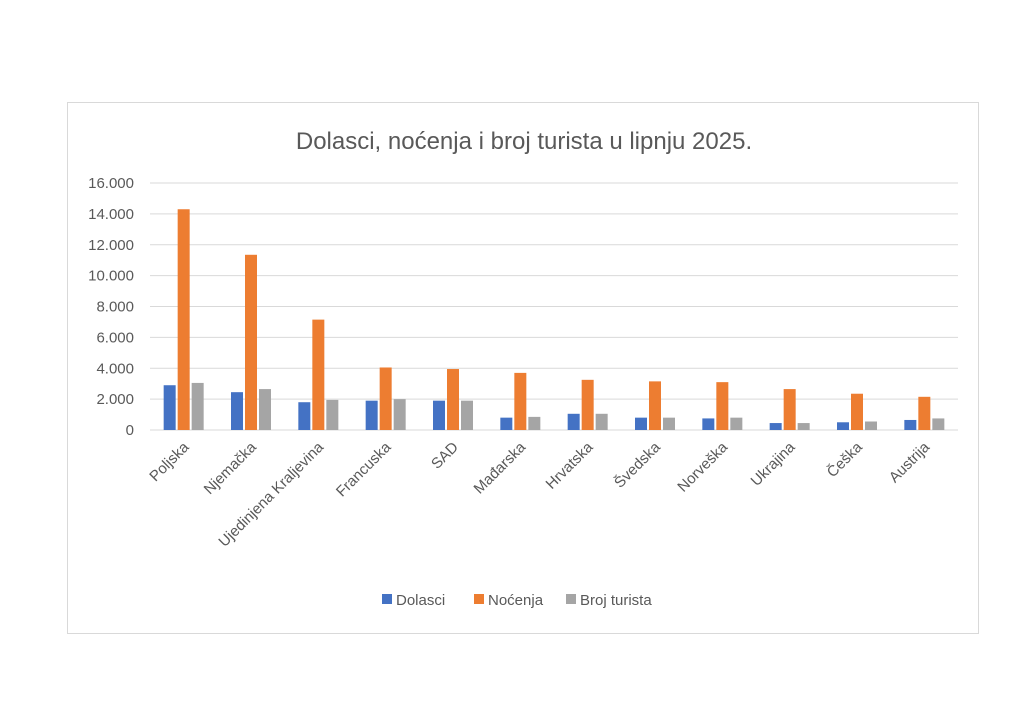  Describe the element at coordinates (111, 276) in the screenshot. I see `y-tick-label: 10.000` at that location.